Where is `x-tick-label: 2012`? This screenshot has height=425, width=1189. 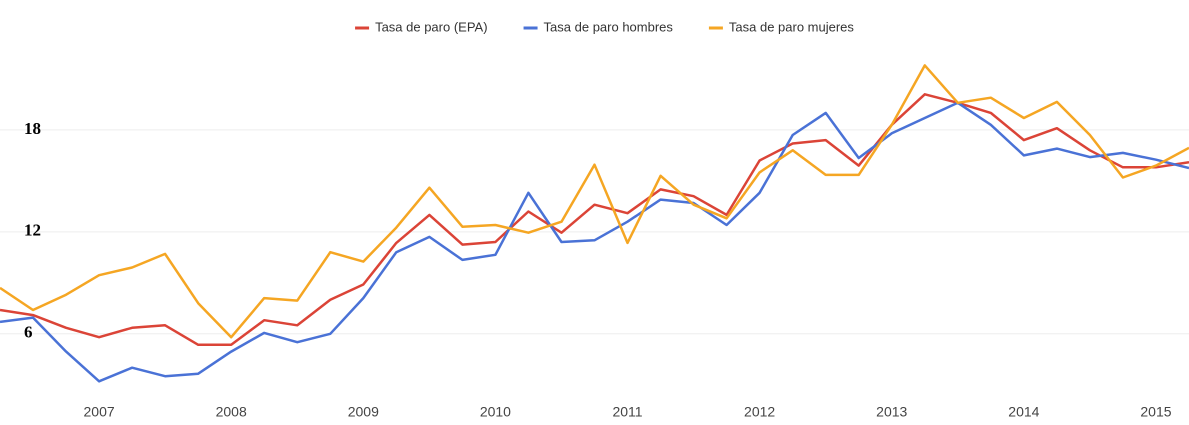
x-tick-label: 2012 is located at coordinates (759, 412).